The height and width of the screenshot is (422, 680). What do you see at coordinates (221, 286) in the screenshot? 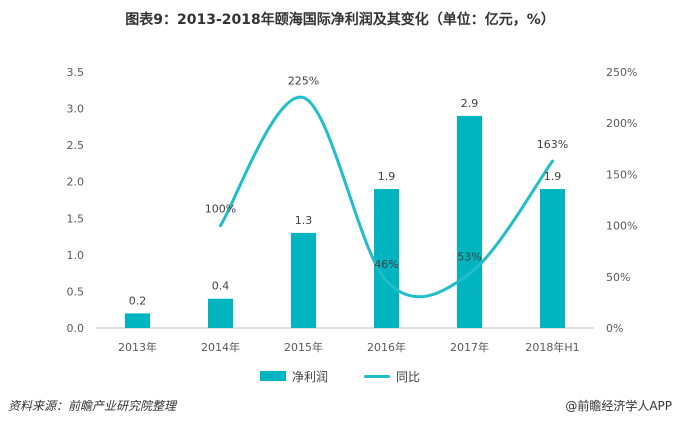
I see `bar-data-label: 0.4` at bounding box center [221, 286].